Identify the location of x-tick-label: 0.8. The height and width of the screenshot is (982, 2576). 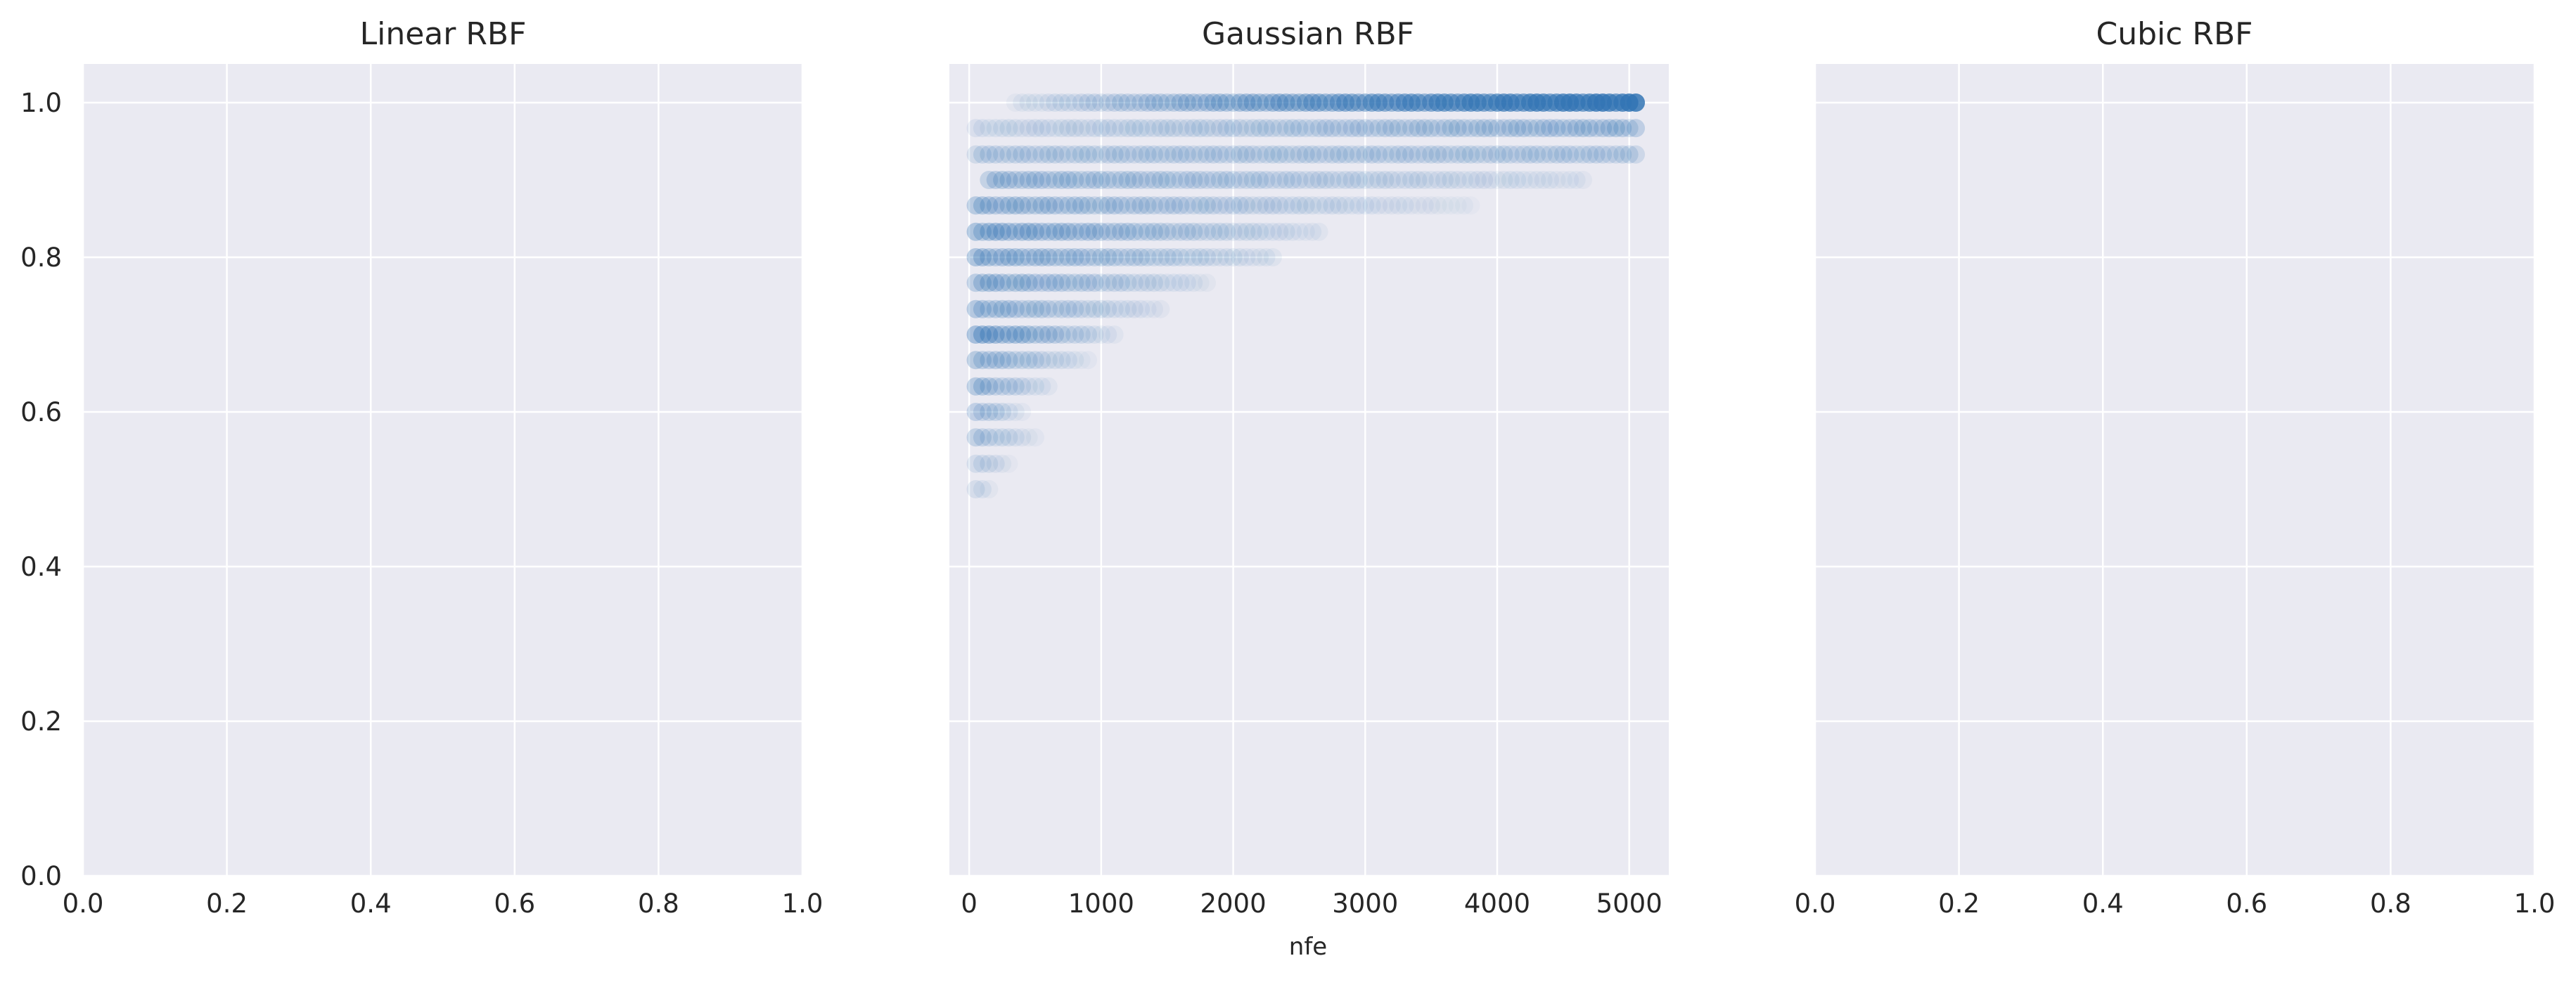
(2390, 904).